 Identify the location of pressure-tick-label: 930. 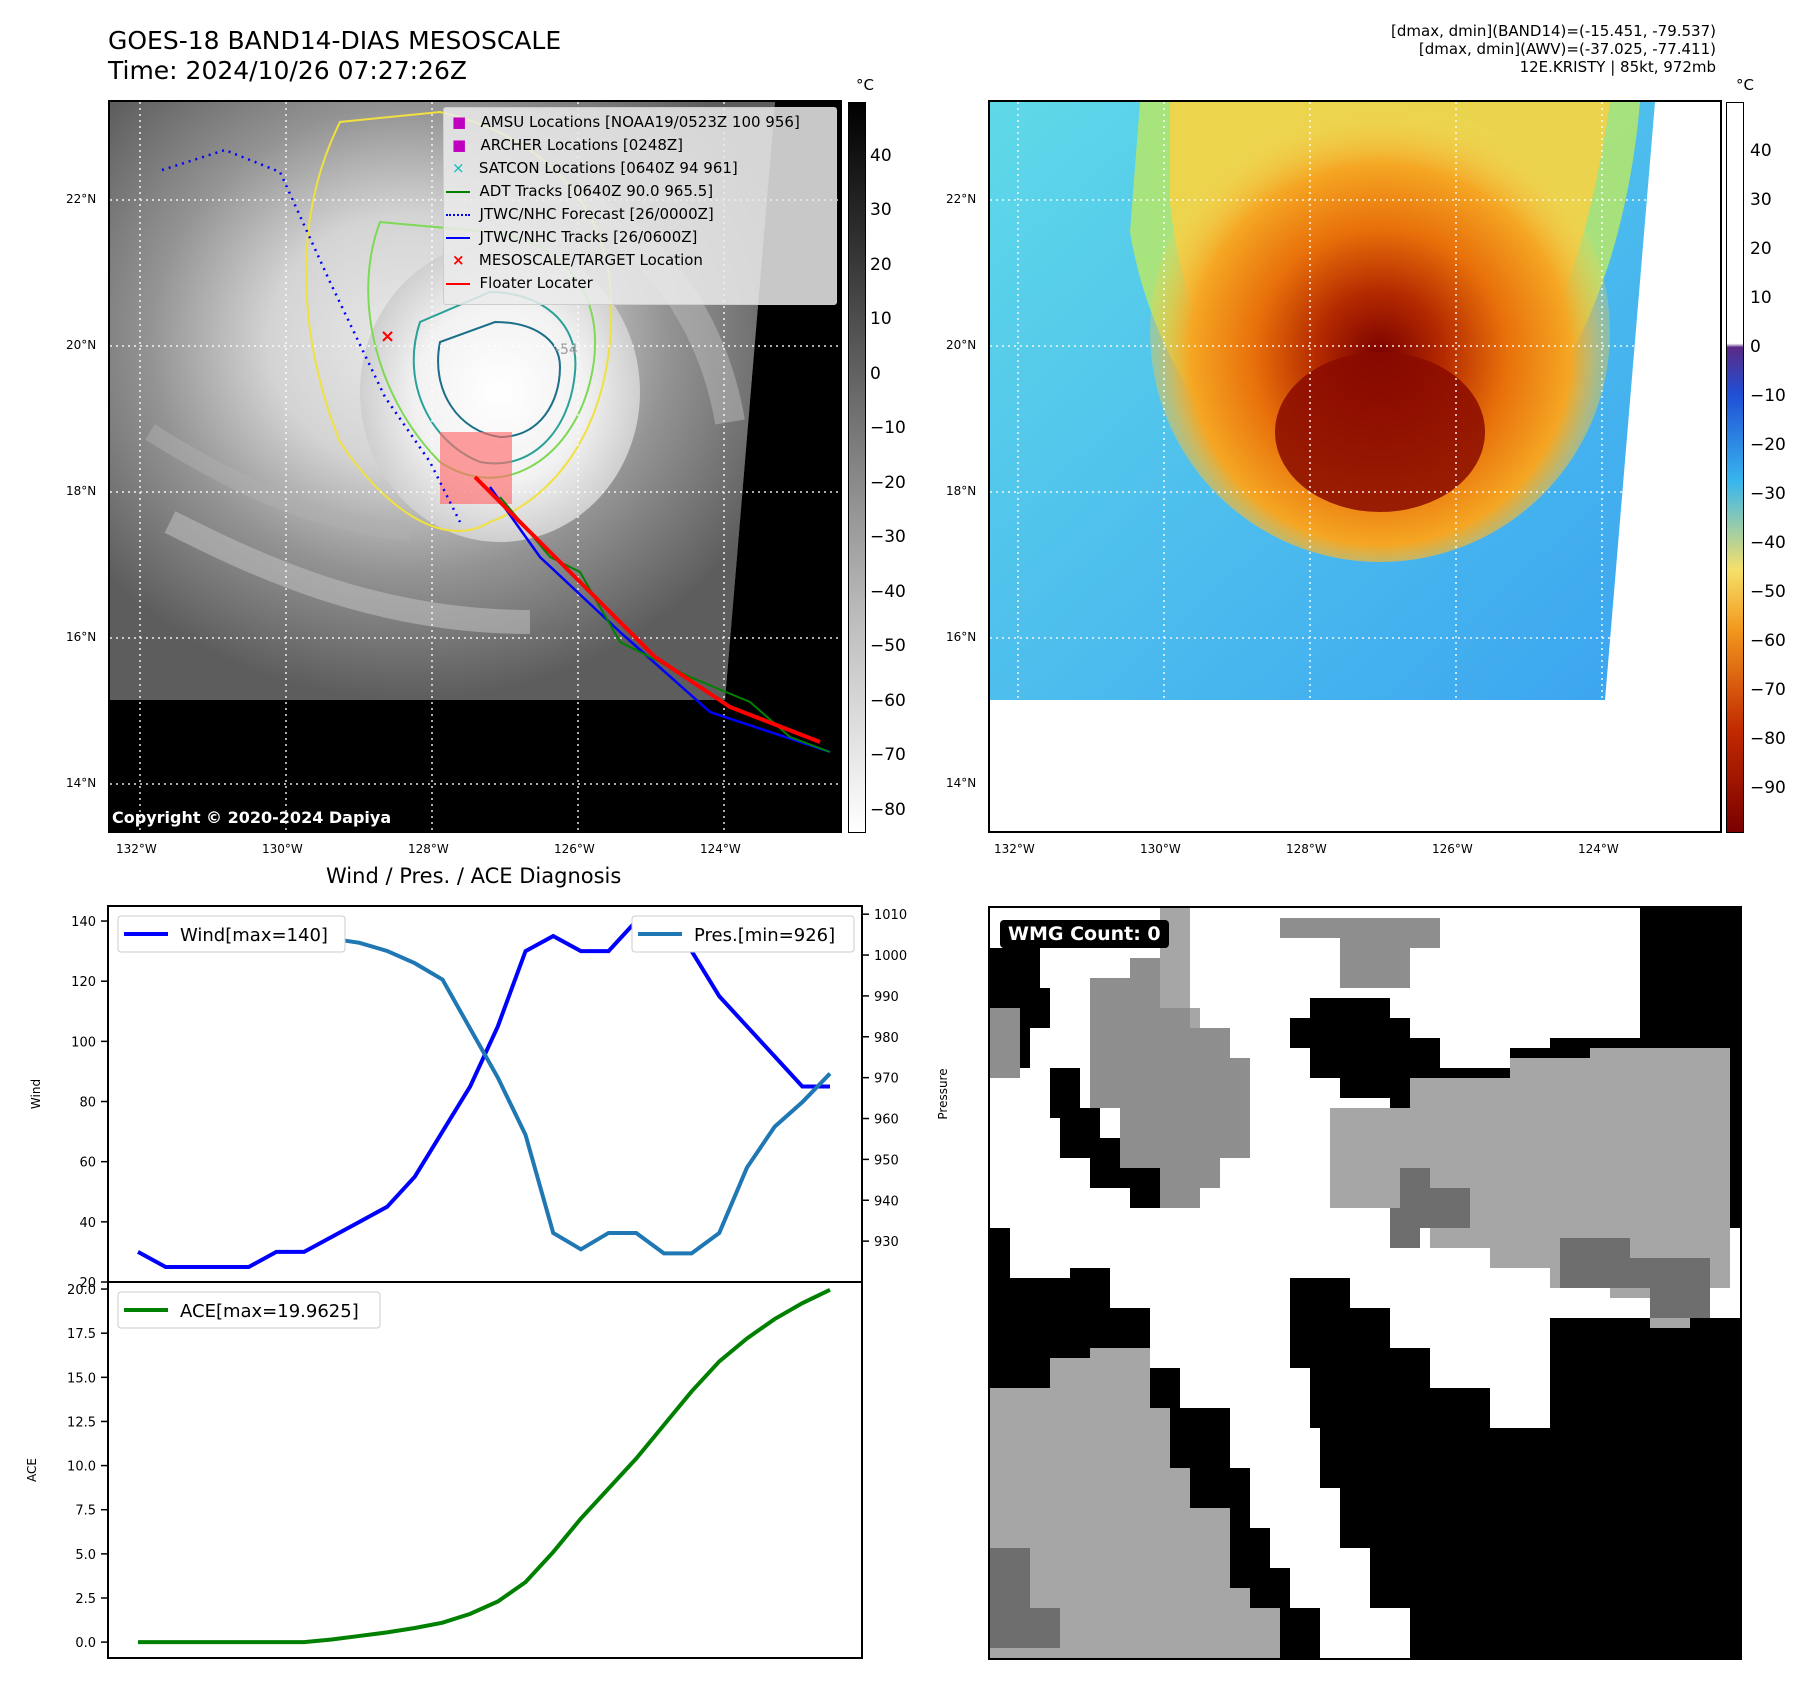
(886, 1242).